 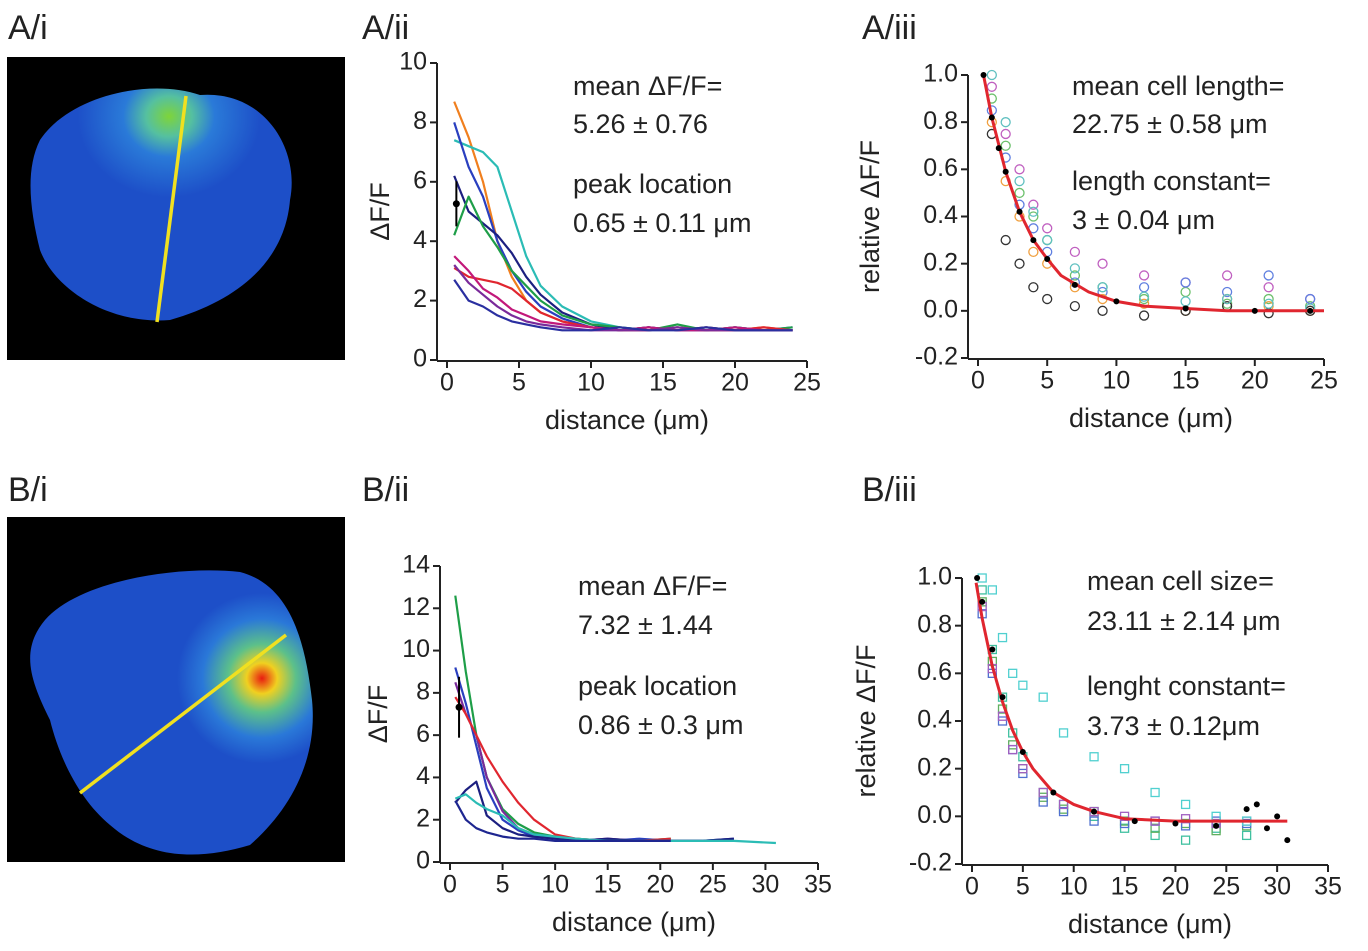 What do you see at coordinates (1180, 581) in the screenshot?
I see `annotation: mean cell size=` at bounding box center [1180, 581].